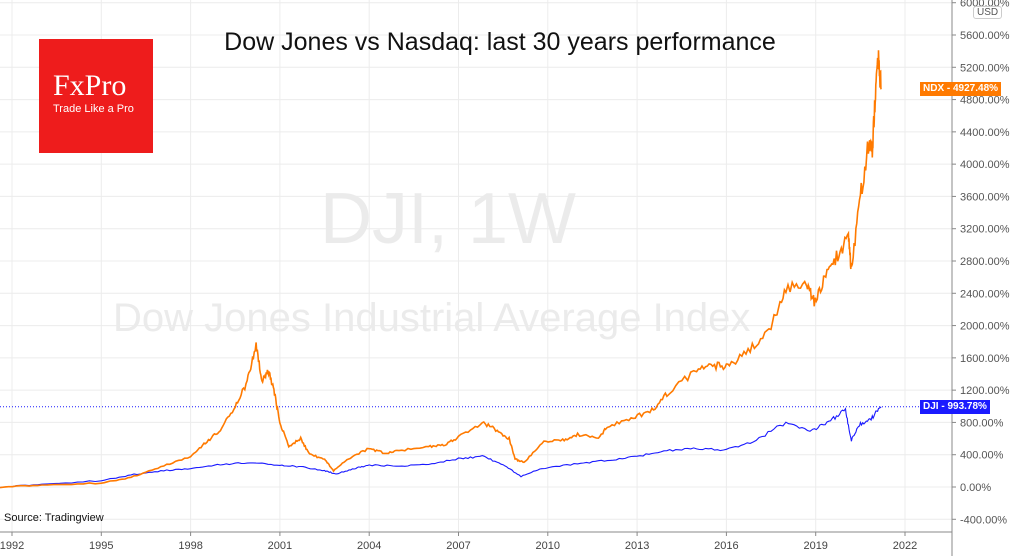 This screenshot has height=556, width=1024. What do you see at coordinates (982, 456) in the screenshot?
I see `y-tick-label: 400.00%` at bounding box center [982, 456].